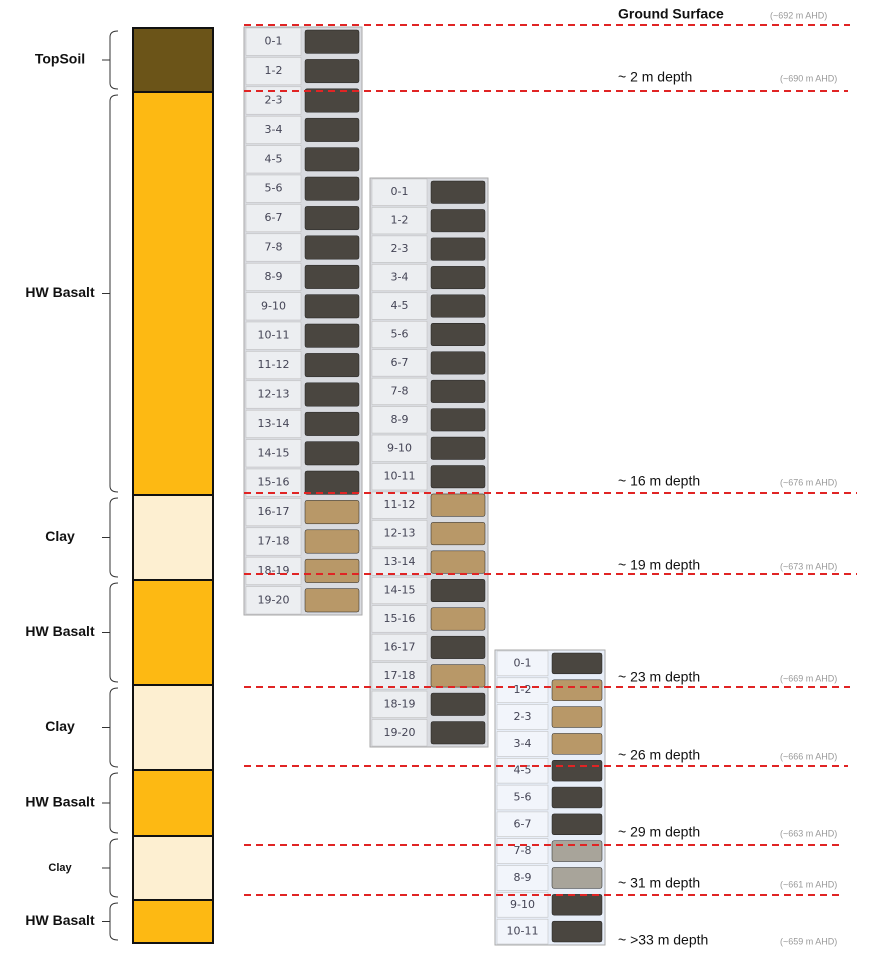  I want to click on core-label: 2-3, so click(400, 248).